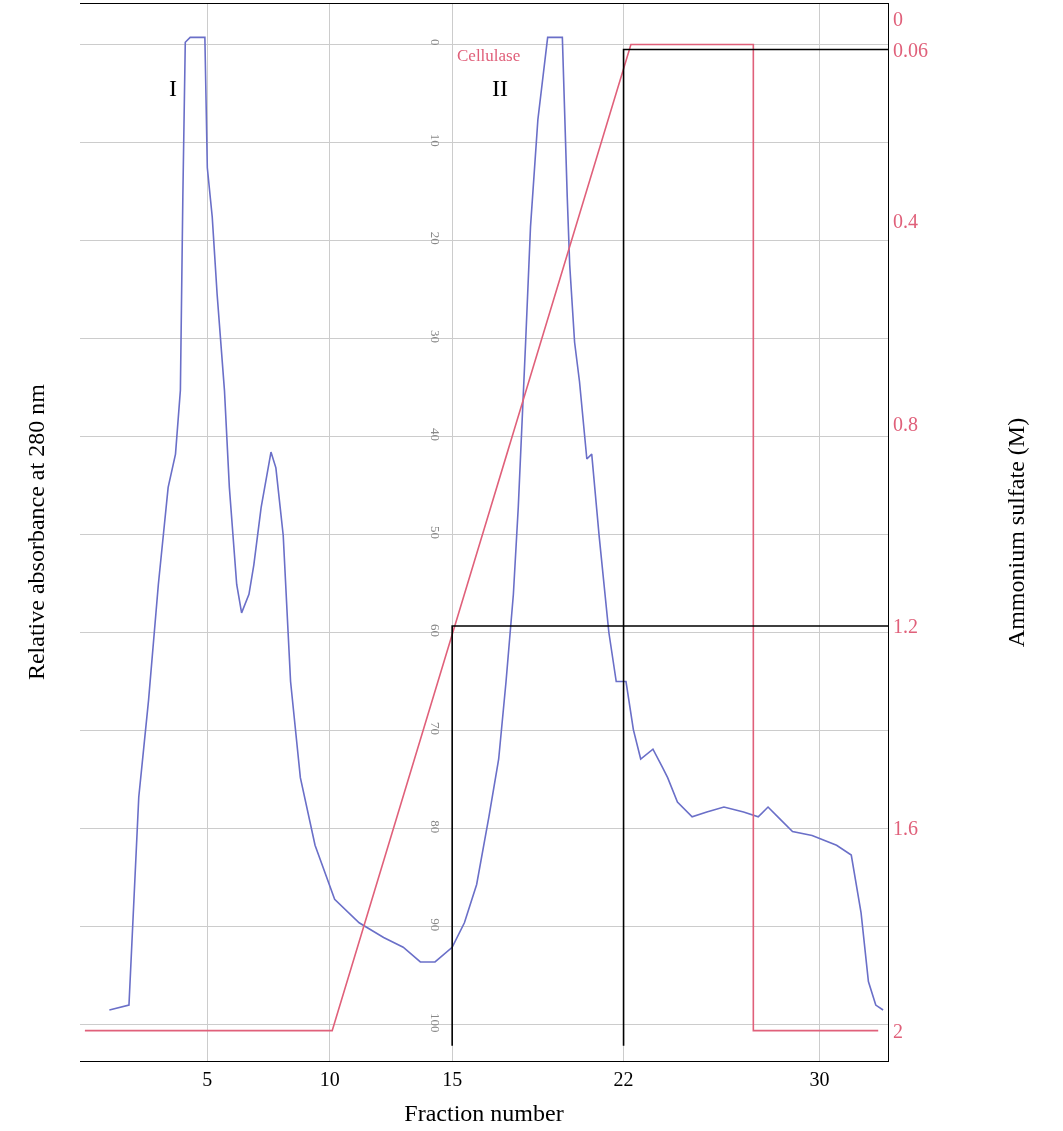  Describe the element at coordinates (898, 1030) in the screenshot. I see `y2-tick-label: 2` at that location.